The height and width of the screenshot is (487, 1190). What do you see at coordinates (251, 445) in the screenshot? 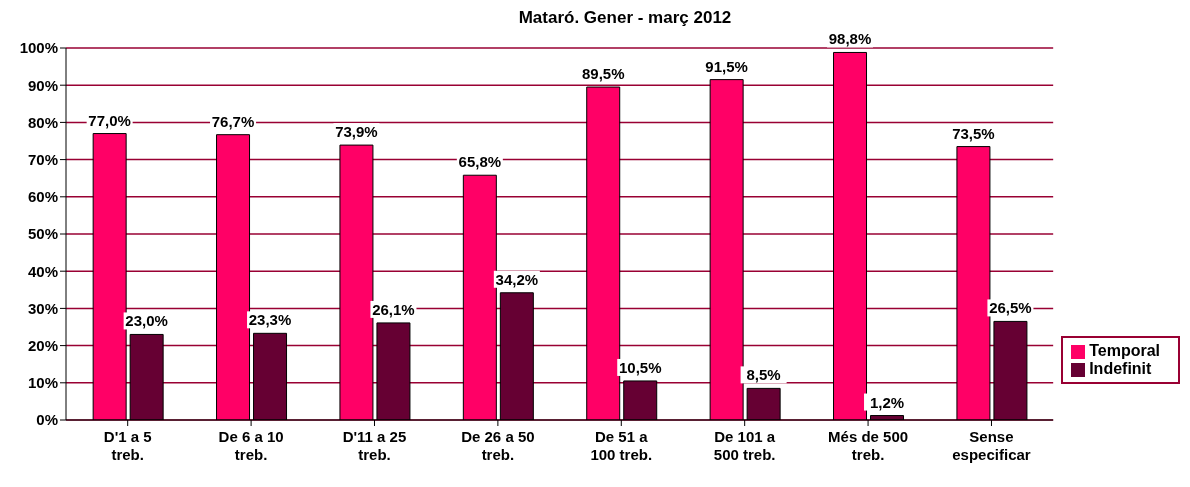
I see `x-tick-label: De 6 a 10 treb.` at bounding box center [251, 445].